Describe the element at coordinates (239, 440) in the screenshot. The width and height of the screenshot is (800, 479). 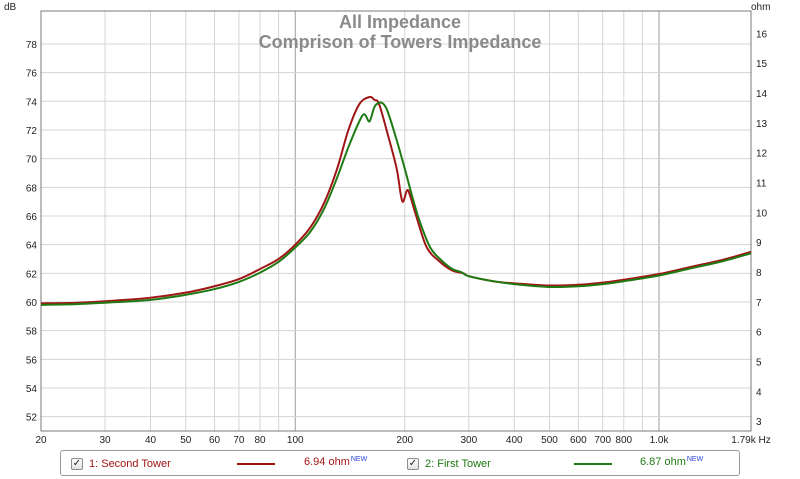
I see `x-tick-label: 70` at that location.